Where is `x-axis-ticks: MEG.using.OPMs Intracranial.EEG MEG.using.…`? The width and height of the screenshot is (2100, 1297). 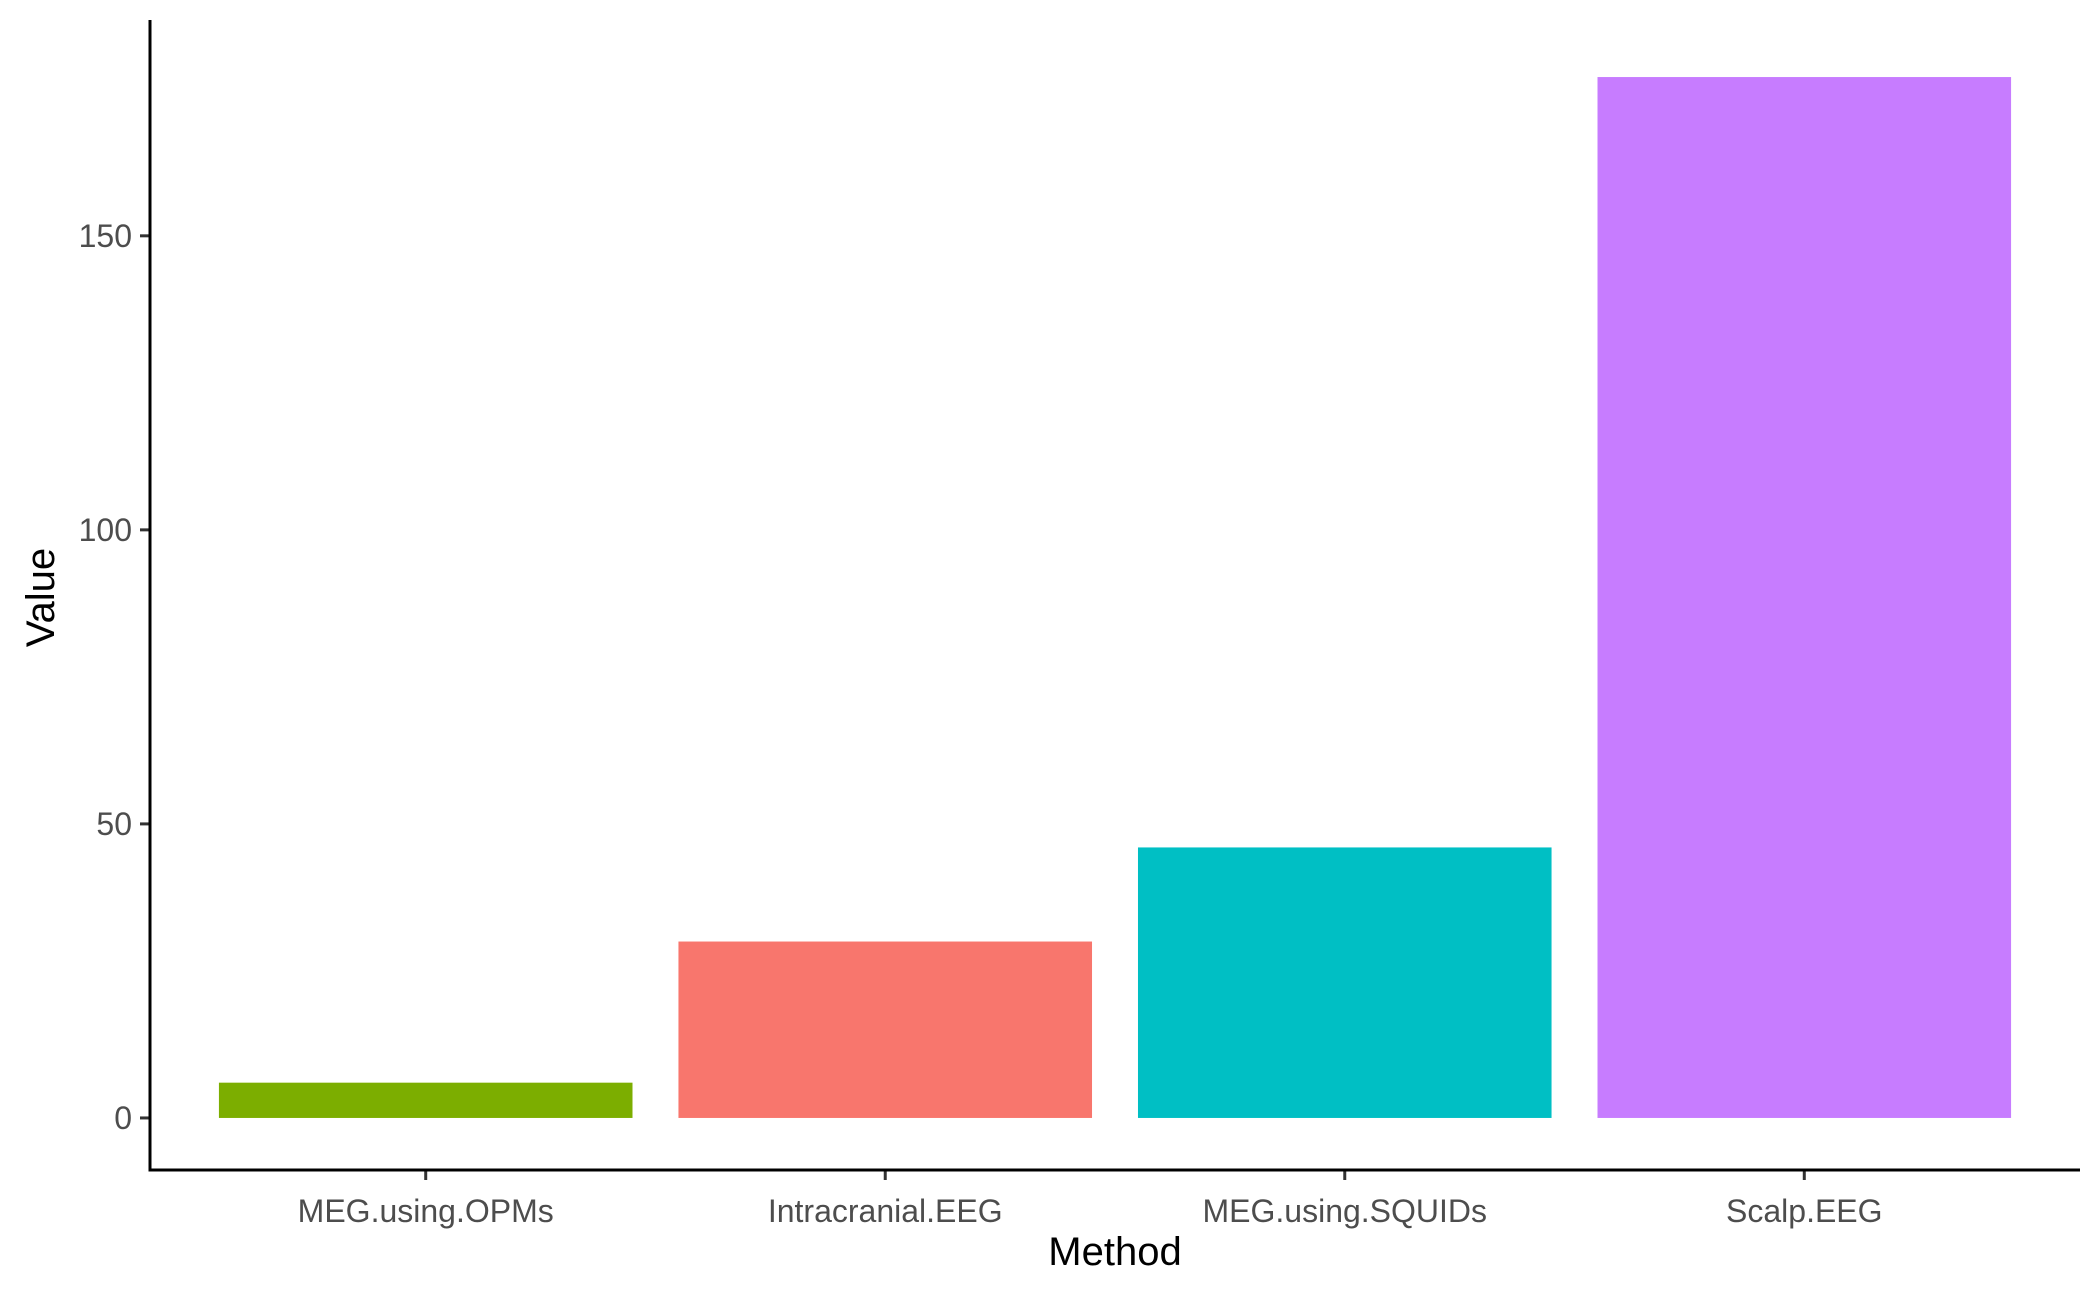 x-axis-ticks: MEG.using.OPMs Intracranial.EEG MEG.using.… is located at coordinates (1090, 1199).